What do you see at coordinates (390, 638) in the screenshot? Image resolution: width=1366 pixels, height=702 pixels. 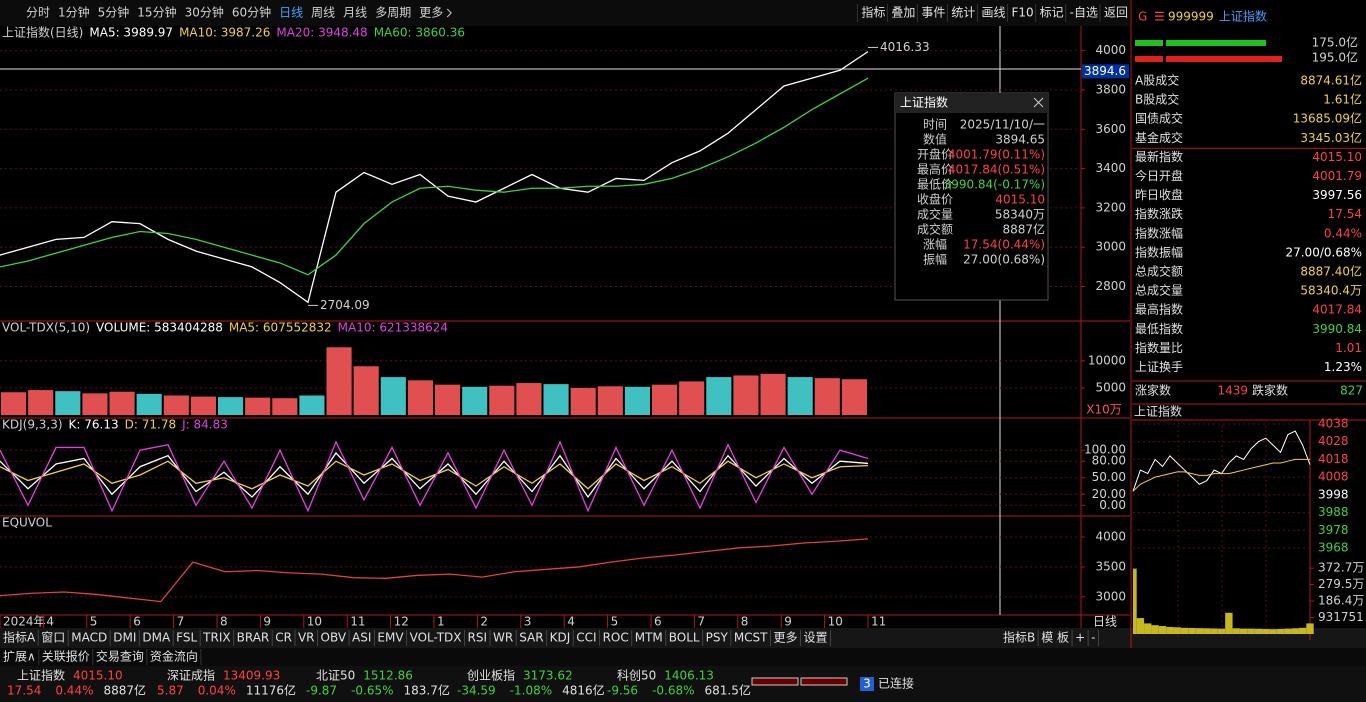 I see `tab: EMV` at bounding box center [390, 638].